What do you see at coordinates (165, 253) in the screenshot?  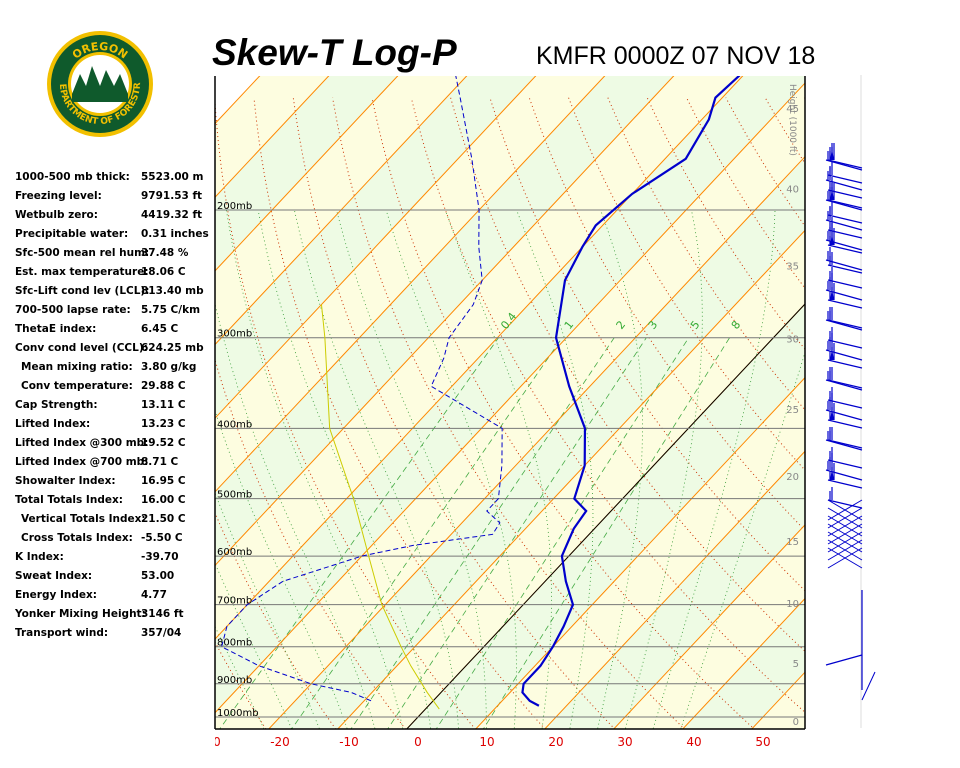 I see `index-value: 37.48 %` at bounding box center [165, 253].